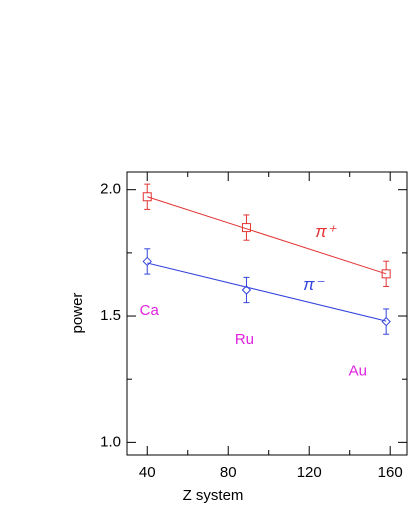 The height and width of the screenshot is (529, 409). I want to click on y-axis-label: power, so click(77, 313).